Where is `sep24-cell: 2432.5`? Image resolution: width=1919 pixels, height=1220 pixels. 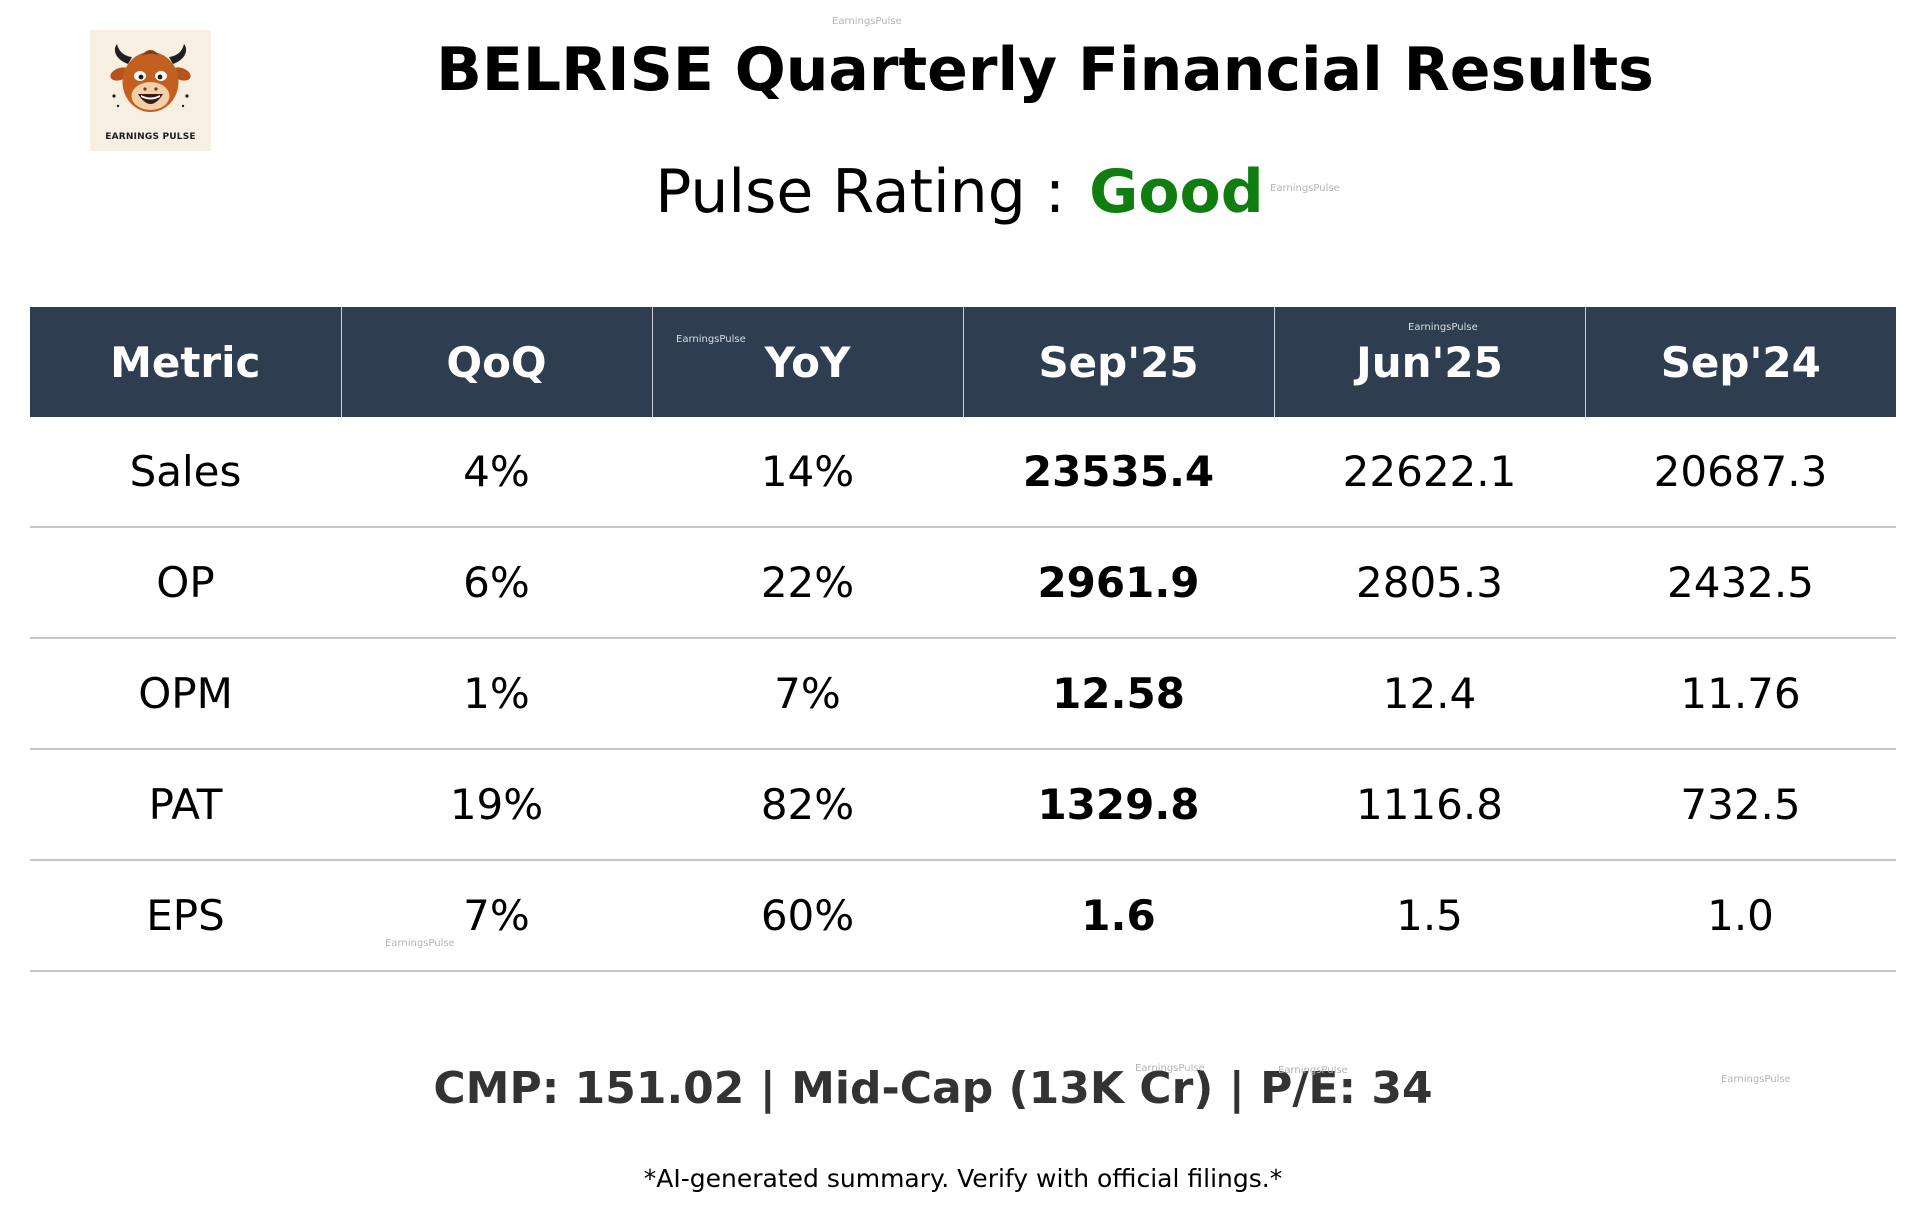 sep24-cell: 2432.5 is located at coordinates (1740, 583).